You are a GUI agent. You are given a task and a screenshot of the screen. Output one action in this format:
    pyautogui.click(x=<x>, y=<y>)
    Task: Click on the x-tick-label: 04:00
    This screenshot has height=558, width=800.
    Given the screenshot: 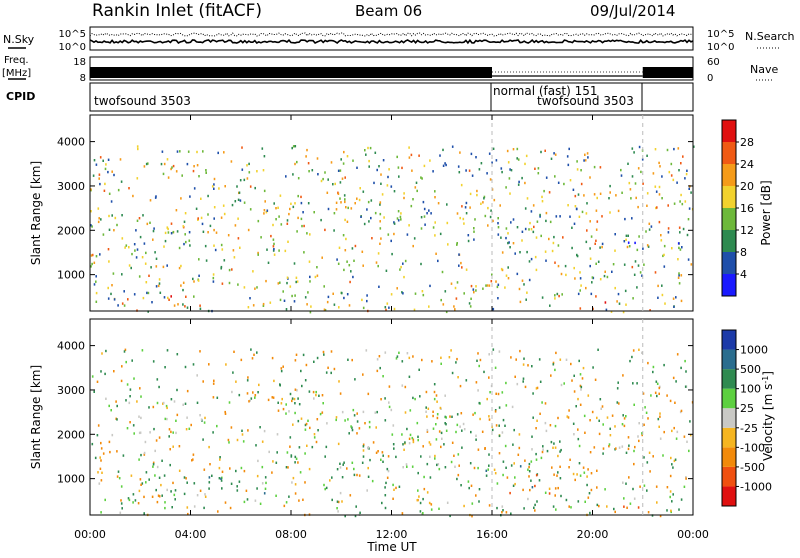 What is the action you would take?
    pyautogui.click(x=191, y=534)
    